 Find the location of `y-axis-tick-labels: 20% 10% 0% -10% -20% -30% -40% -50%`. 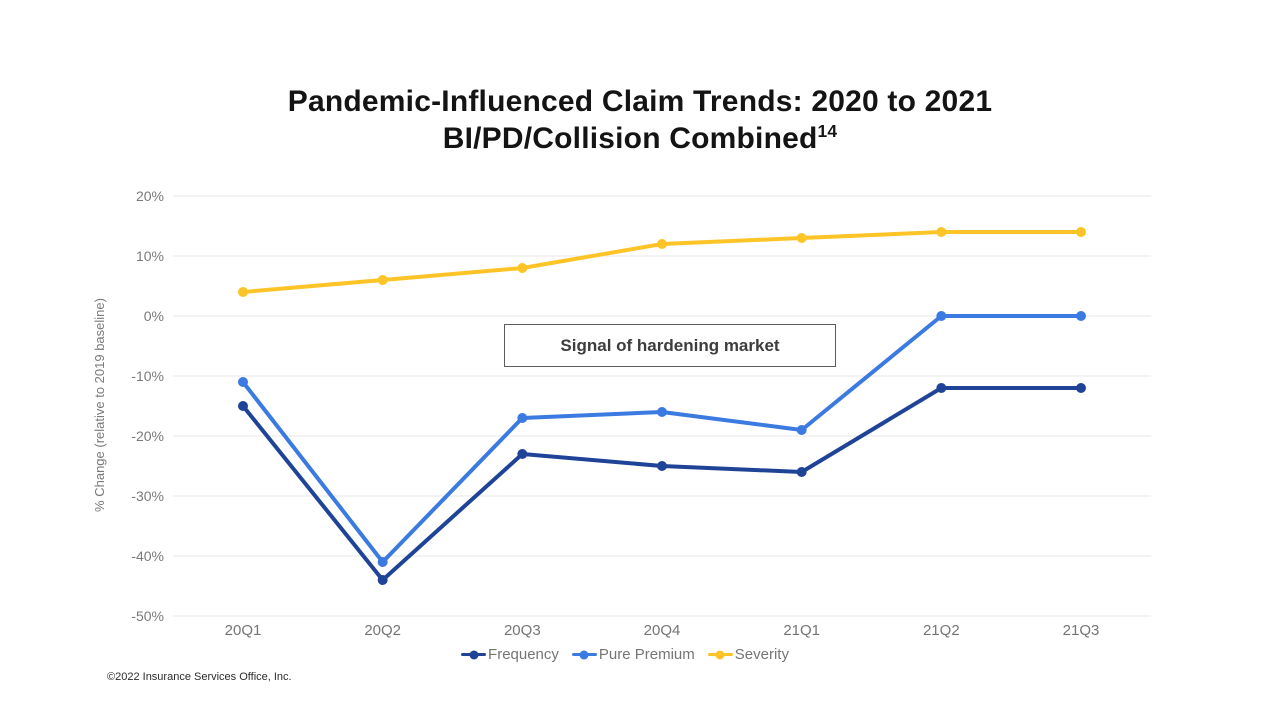

y-axis-tick-labels: 20% 10% 0% -10% -20% -30% -40% -50% is located at coordinates (147, 406).